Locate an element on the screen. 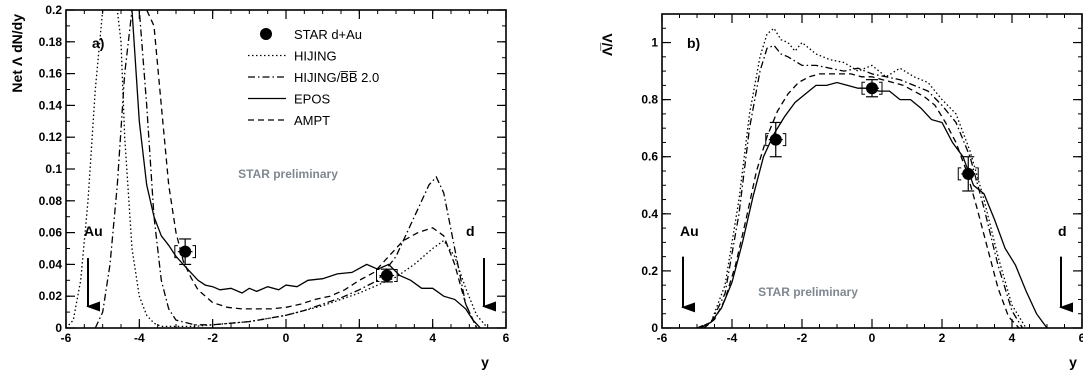 This screenshot has width=1083, height=379. legend-label: AMPT is located at coordinates (312, 120).